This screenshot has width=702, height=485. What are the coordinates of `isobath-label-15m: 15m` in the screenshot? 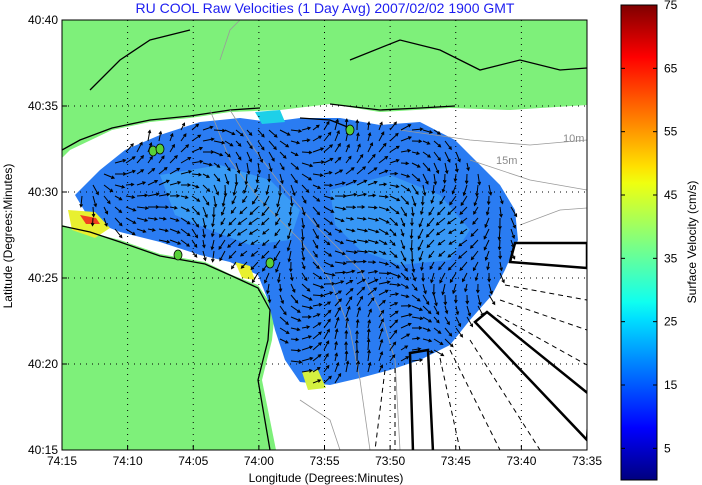 It's located at (506, 161).